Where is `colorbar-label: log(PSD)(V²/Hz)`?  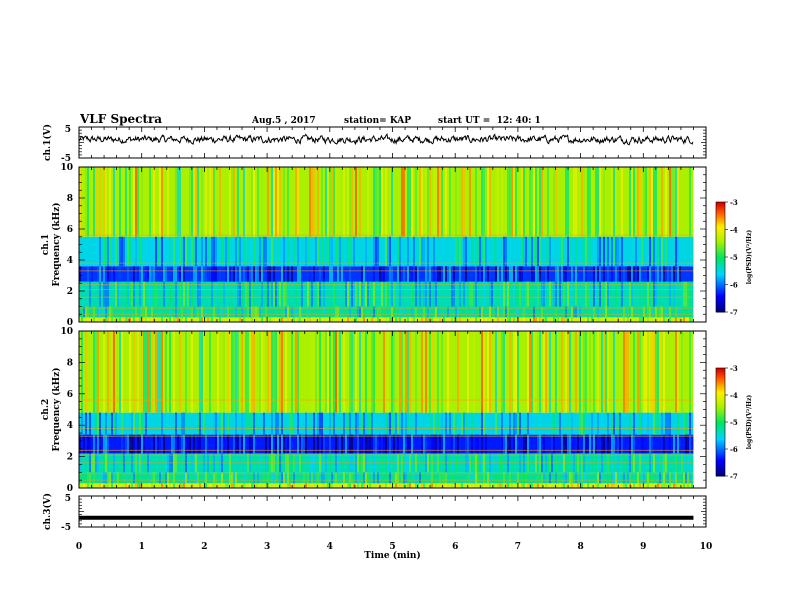 colorbar-label: log(PSD)(V²/Hz) is located at coordinates (749, 257).